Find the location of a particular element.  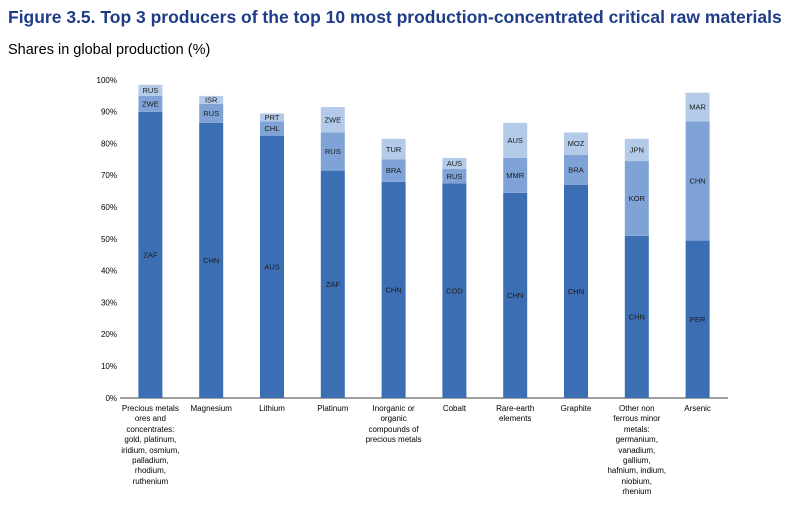

category-label-line: niobium, is located at coordinates (636, 481).